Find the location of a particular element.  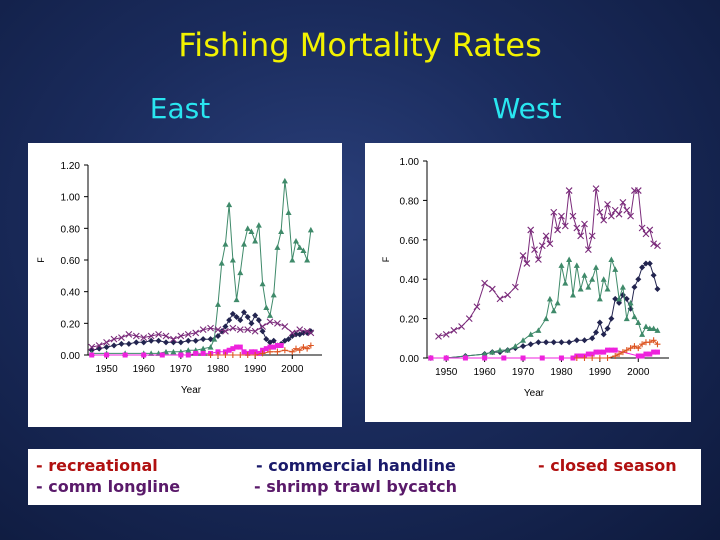

west-y-axis-title: F is located at coordinates (386, 259).